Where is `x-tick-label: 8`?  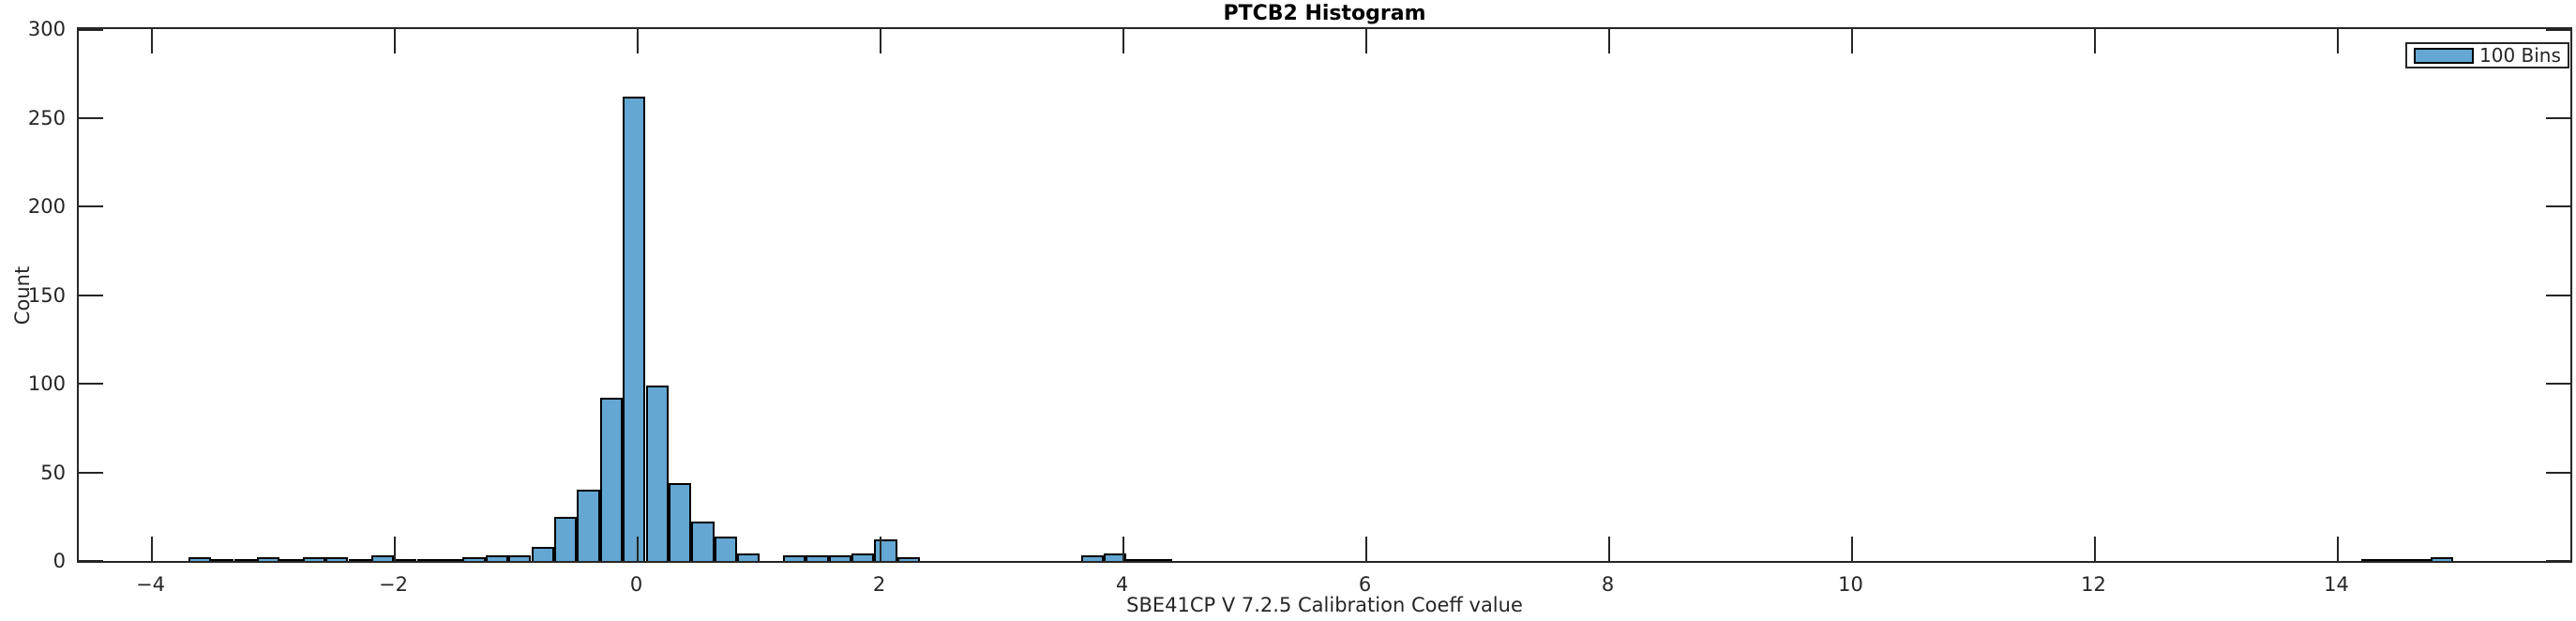 x-tick-label: 8 is located at coordinates (1608, 584).